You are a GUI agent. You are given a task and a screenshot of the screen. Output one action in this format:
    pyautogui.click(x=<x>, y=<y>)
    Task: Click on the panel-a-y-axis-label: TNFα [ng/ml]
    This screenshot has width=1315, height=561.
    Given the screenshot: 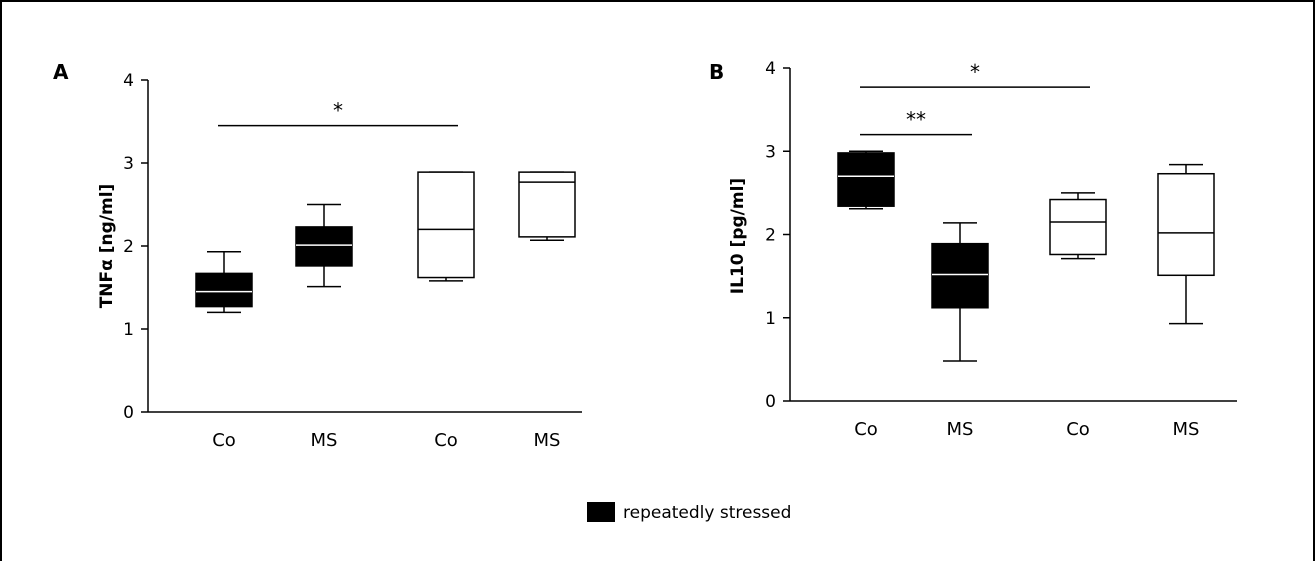 What is the action you would take?
    pyautogui.click(x=107, y=246)
    